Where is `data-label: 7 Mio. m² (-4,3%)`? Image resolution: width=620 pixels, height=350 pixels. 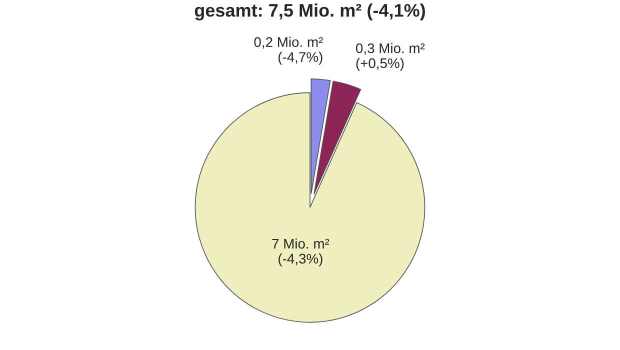
data-label: 7 Mio. m² (-4,3%) is located at coordinates (301, 252).